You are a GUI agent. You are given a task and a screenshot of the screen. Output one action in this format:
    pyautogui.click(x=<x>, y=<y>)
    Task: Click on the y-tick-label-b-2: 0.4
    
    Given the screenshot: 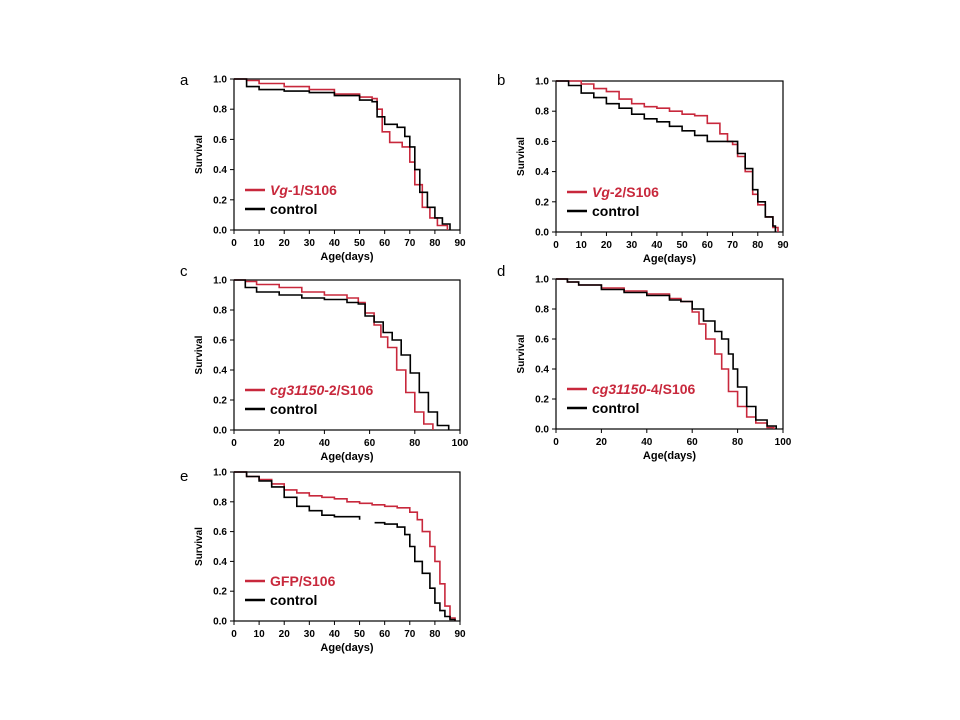 What is the action you would take?
    pyautogui.click(x=542, y=172)
    